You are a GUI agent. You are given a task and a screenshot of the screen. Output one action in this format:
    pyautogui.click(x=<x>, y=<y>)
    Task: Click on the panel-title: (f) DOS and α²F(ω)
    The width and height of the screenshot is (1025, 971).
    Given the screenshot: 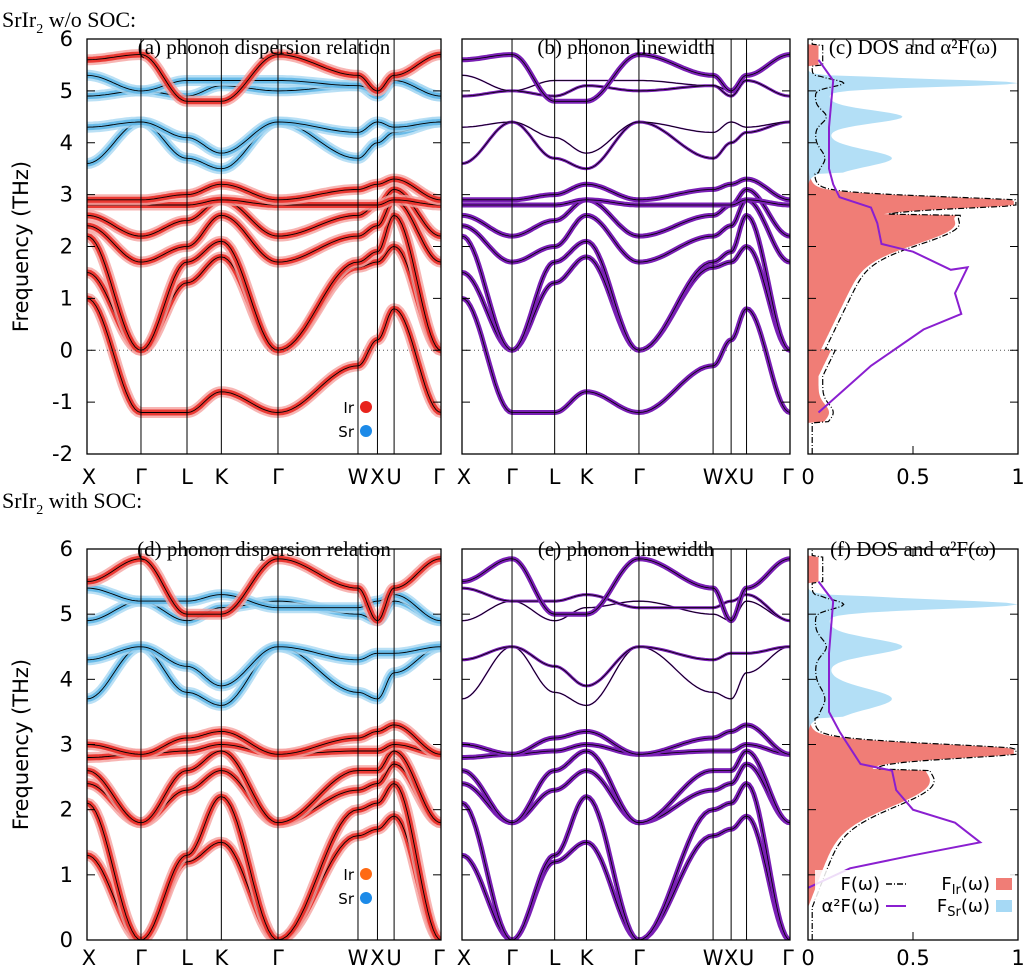 What is the action you would take?
    pyautogui.click(x=913, y=549)
    